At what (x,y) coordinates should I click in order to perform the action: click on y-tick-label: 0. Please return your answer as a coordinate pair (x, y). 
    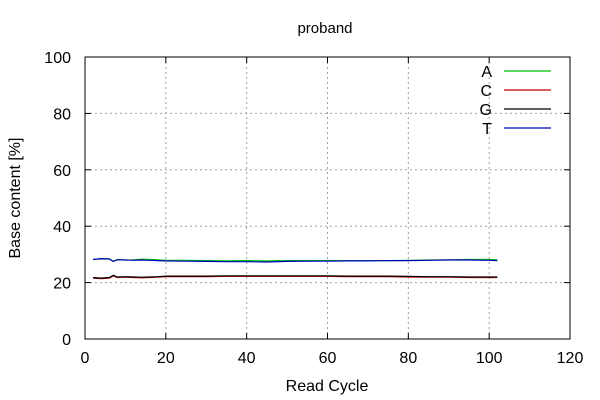
    Looking at the image, I should click on (66, 340).